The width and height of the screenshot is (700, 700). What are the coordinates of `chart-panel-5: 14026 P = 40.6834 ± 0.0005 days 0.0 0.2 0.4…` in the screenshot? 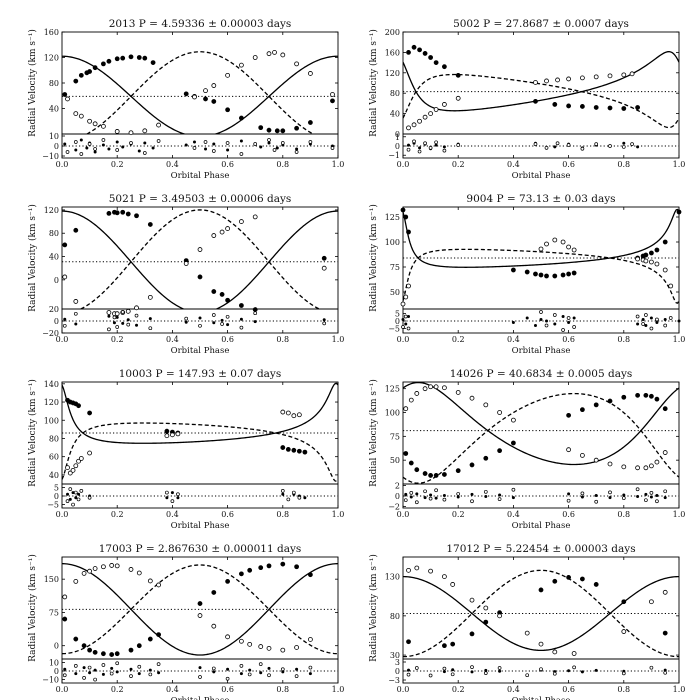 It's located at (526, 449).